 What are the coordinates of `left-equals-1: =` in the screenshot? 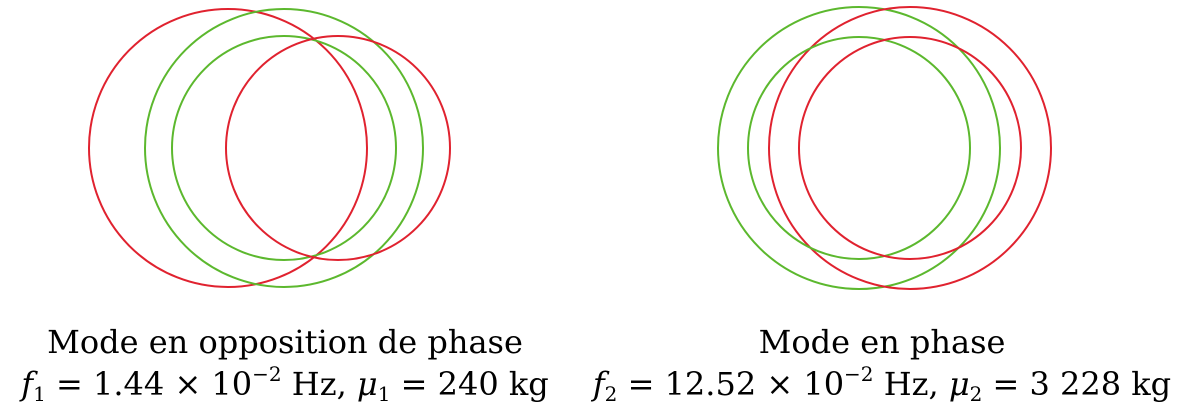 It's located at (69, 384).